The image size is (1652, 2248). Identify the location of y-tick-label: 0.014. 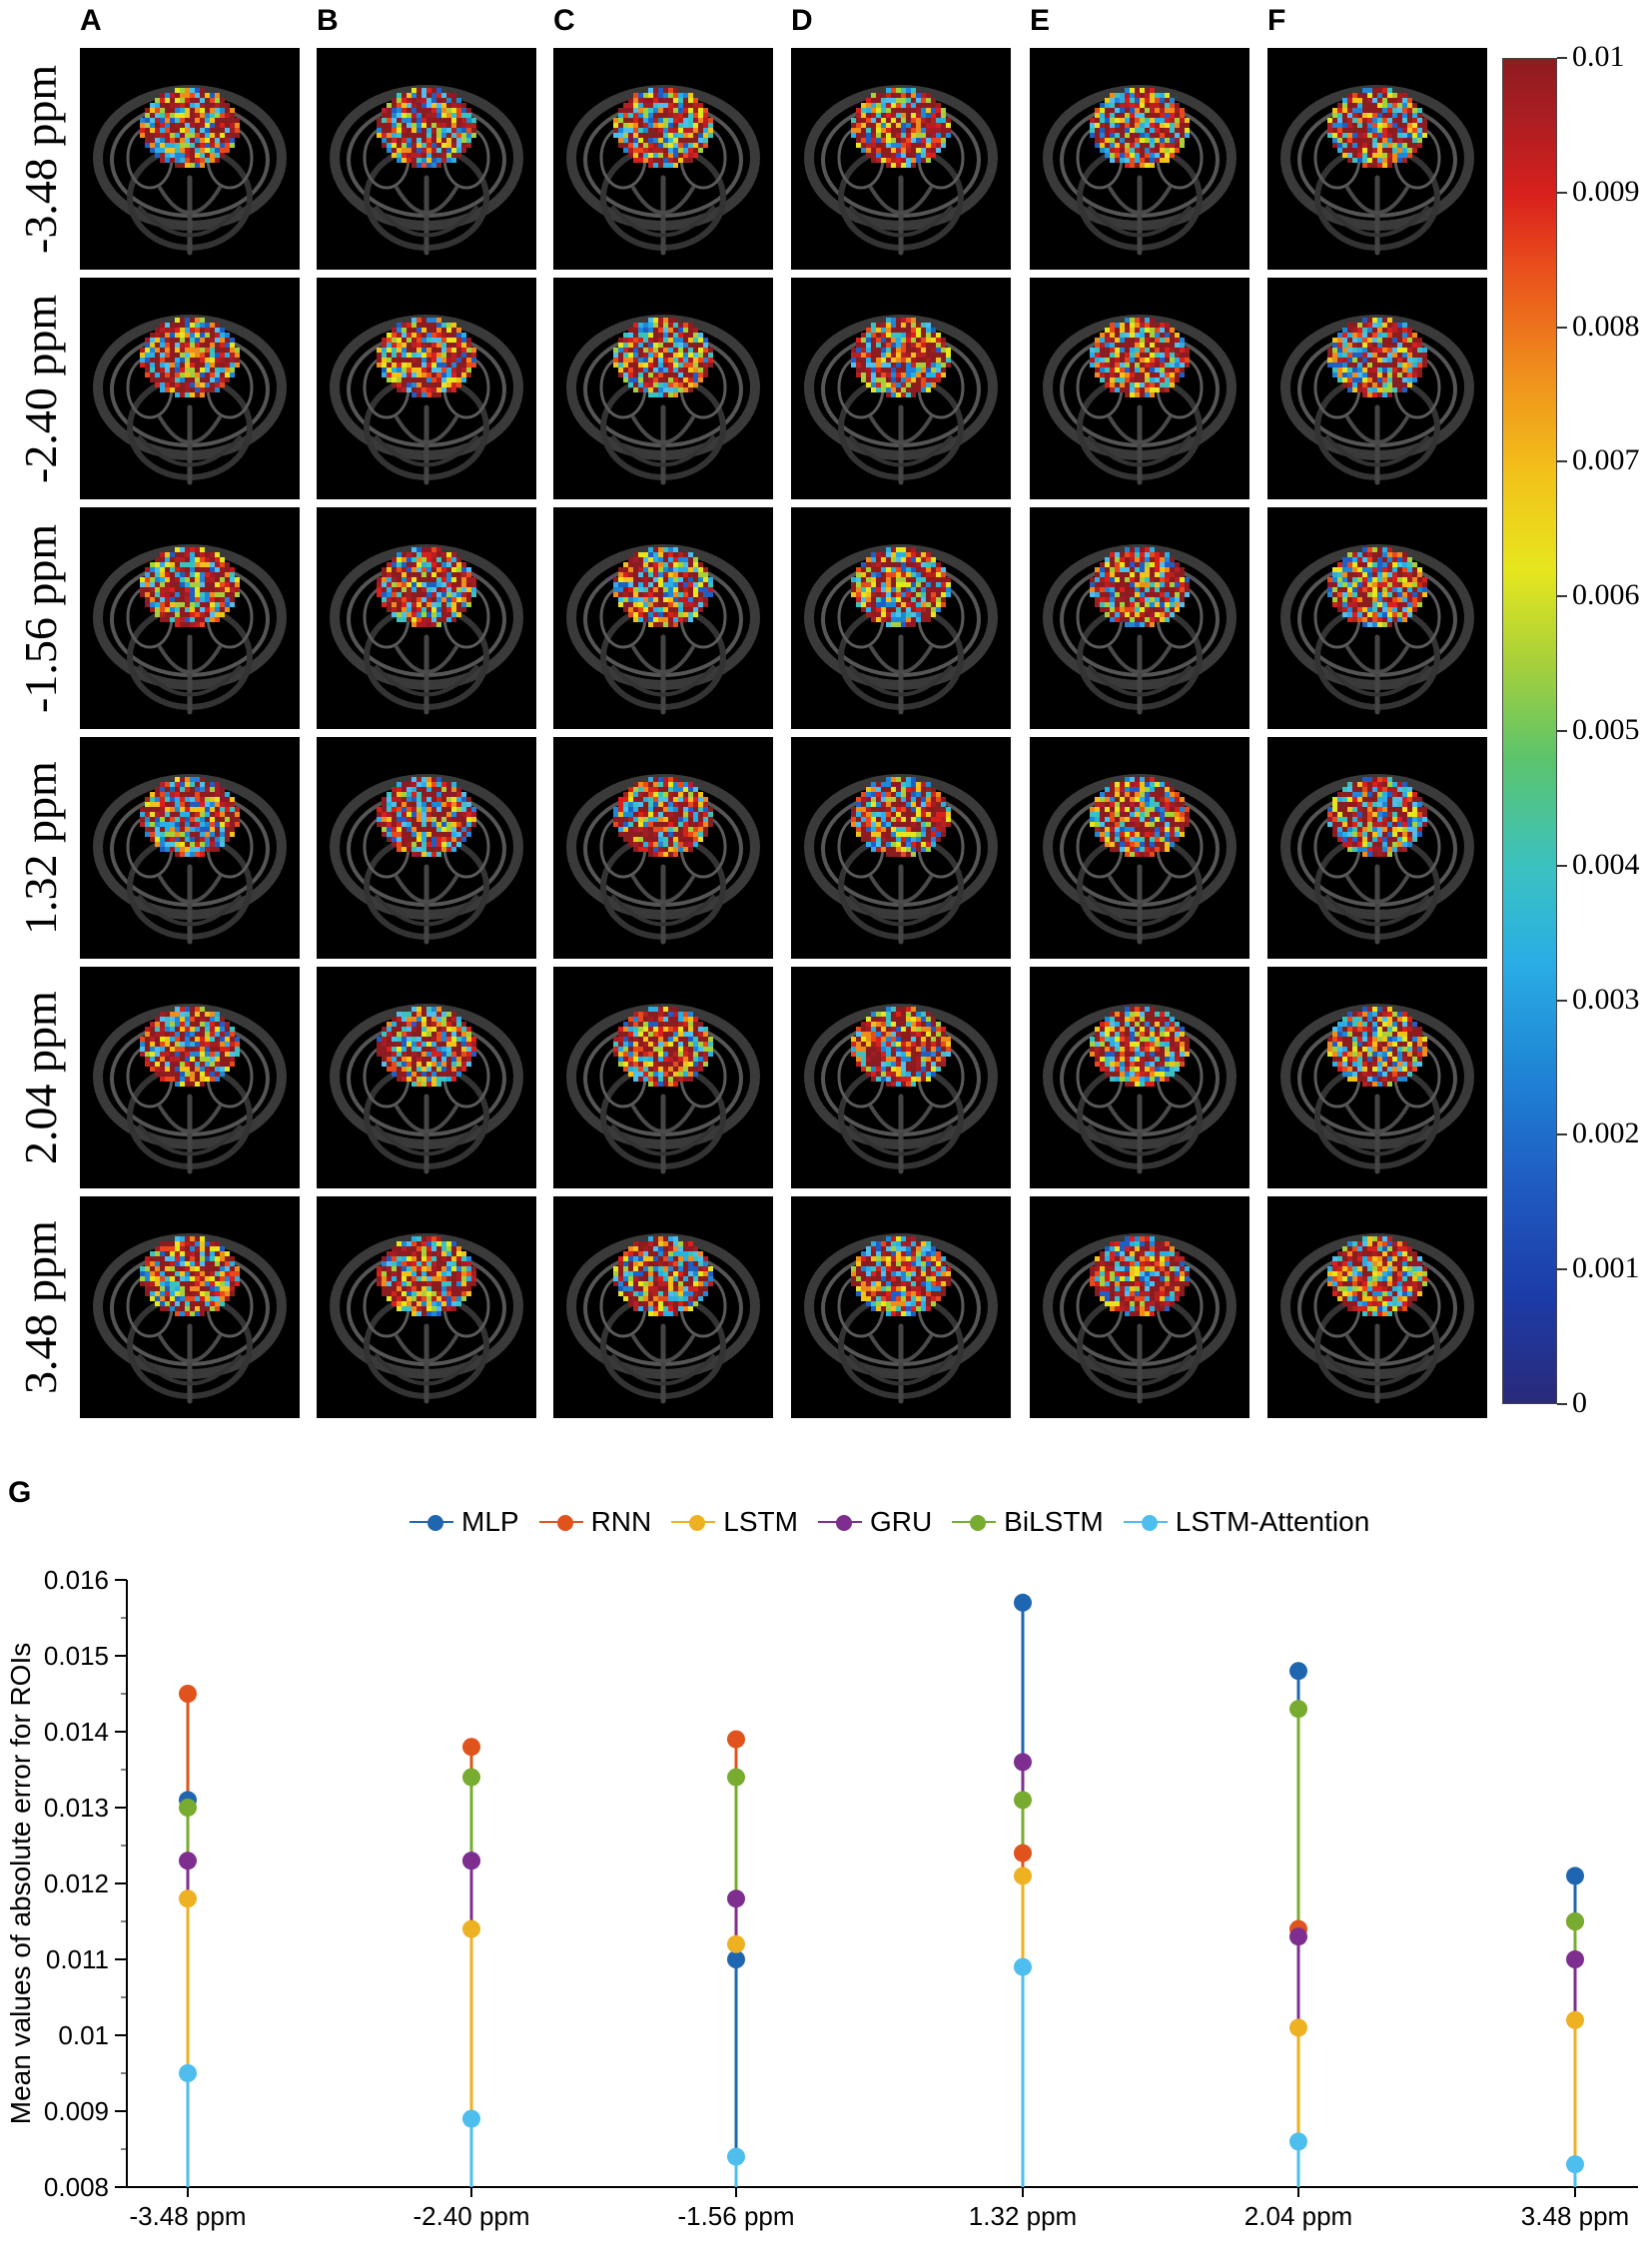
(76, 1732).